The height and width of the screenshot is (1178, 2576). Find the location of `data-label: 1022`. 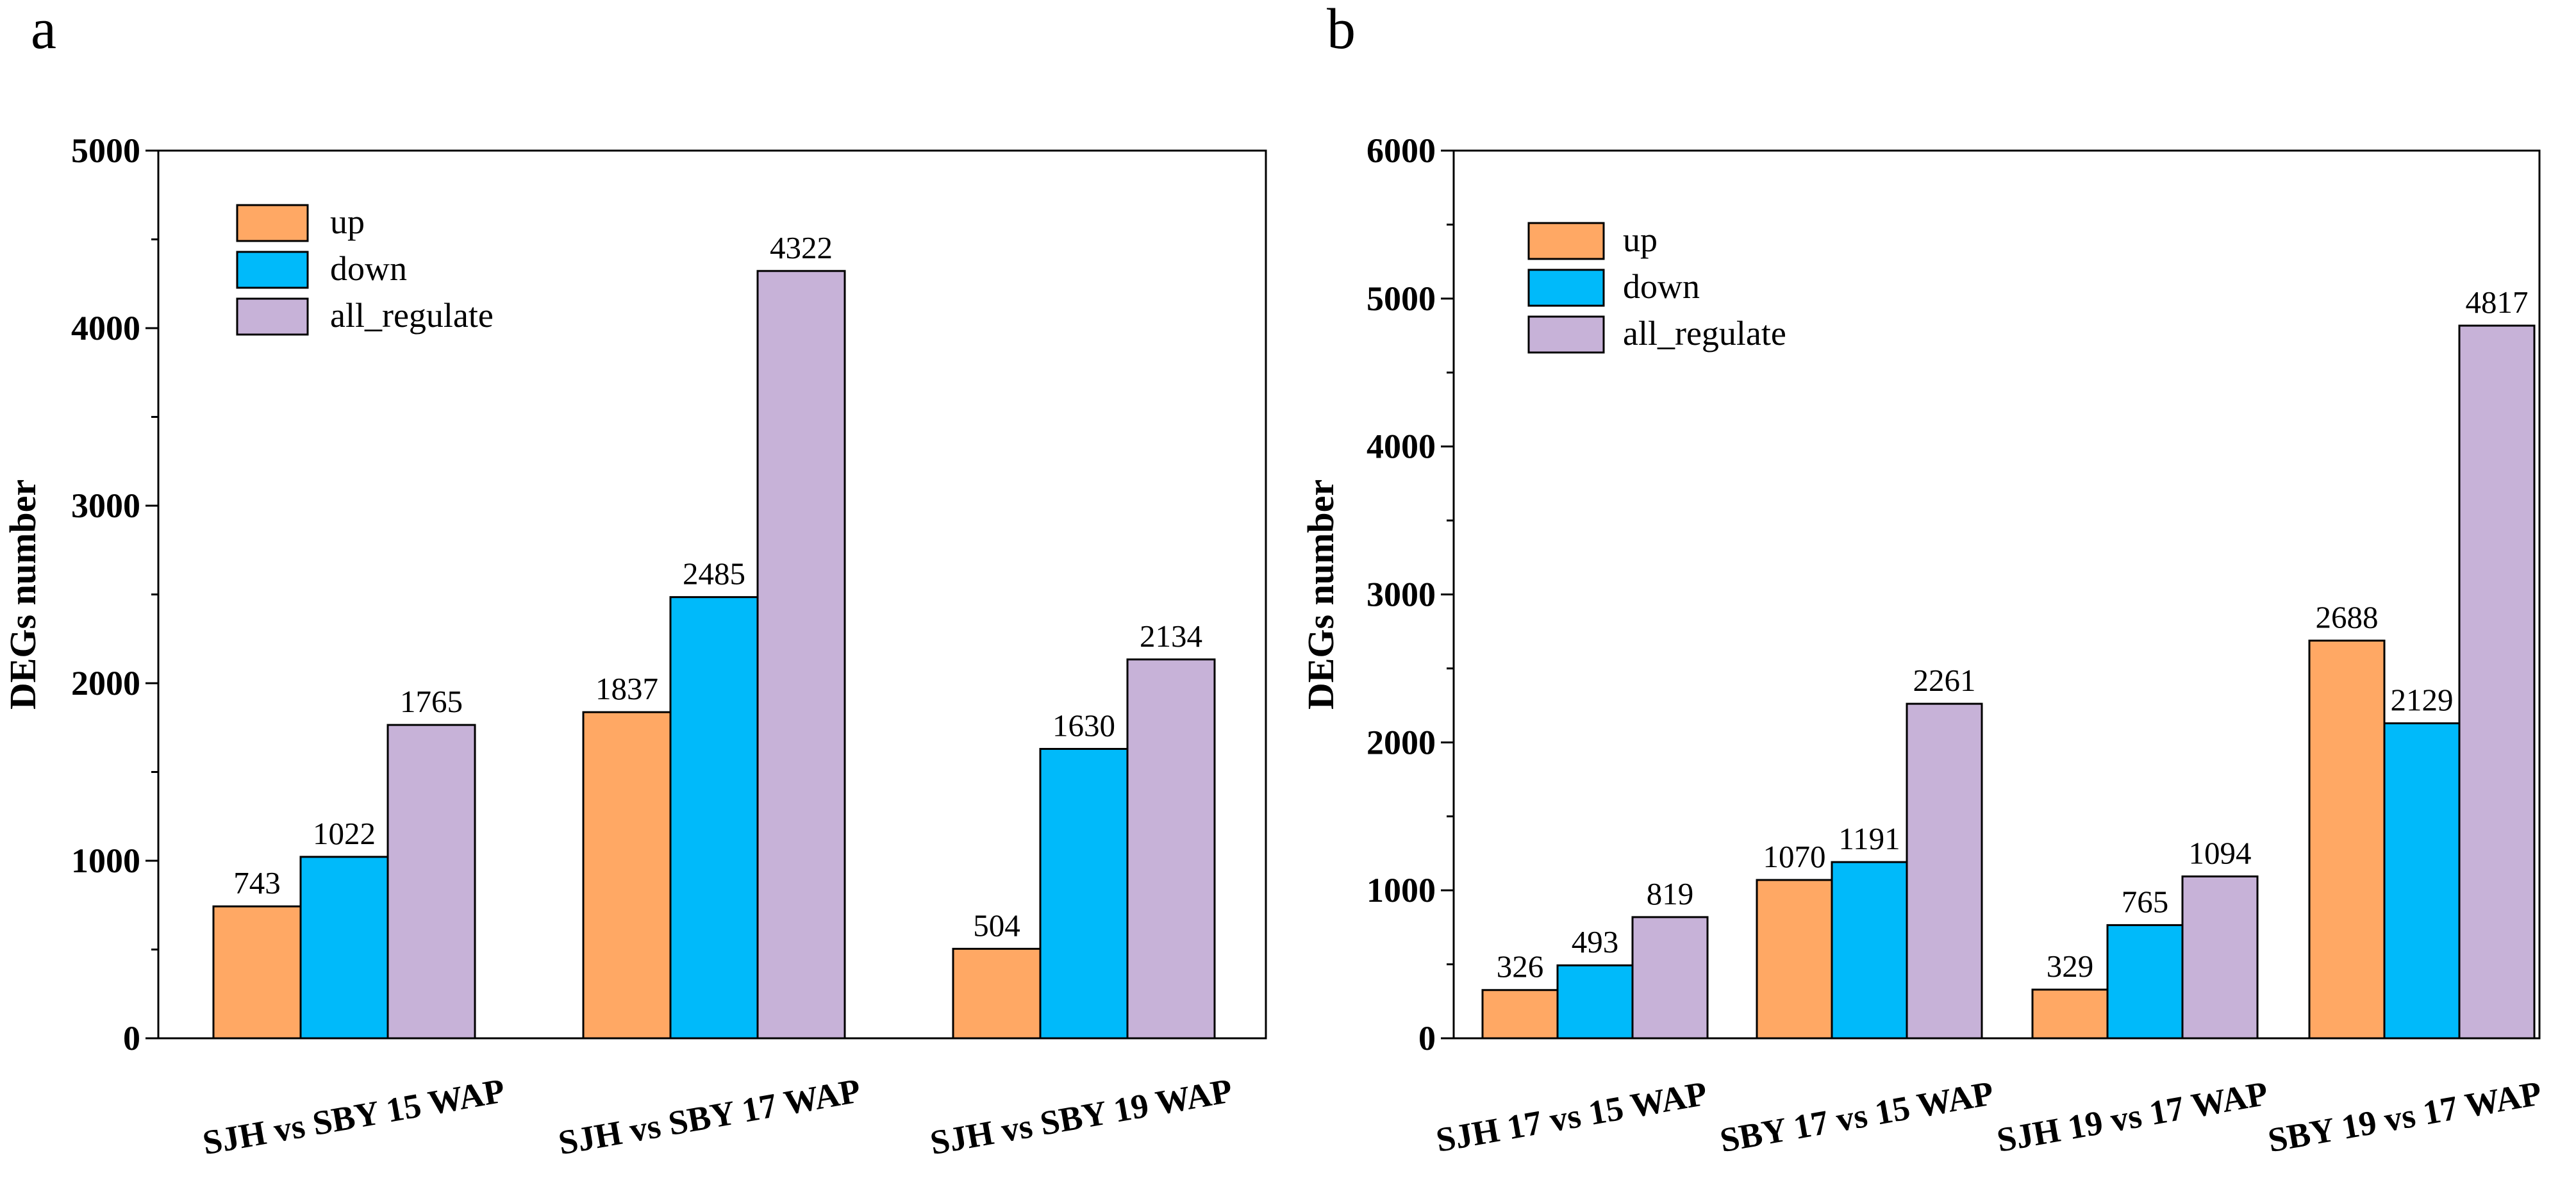

data-label: 1022 is located at coordinates (344, 833).